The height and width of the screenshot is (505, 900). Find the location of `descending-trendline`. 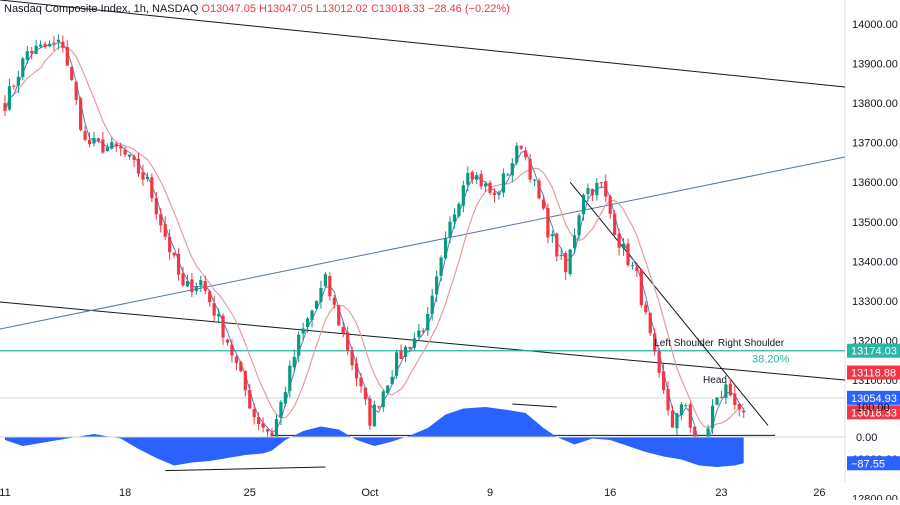

descending-trendline is located at coordinates (669, 303).